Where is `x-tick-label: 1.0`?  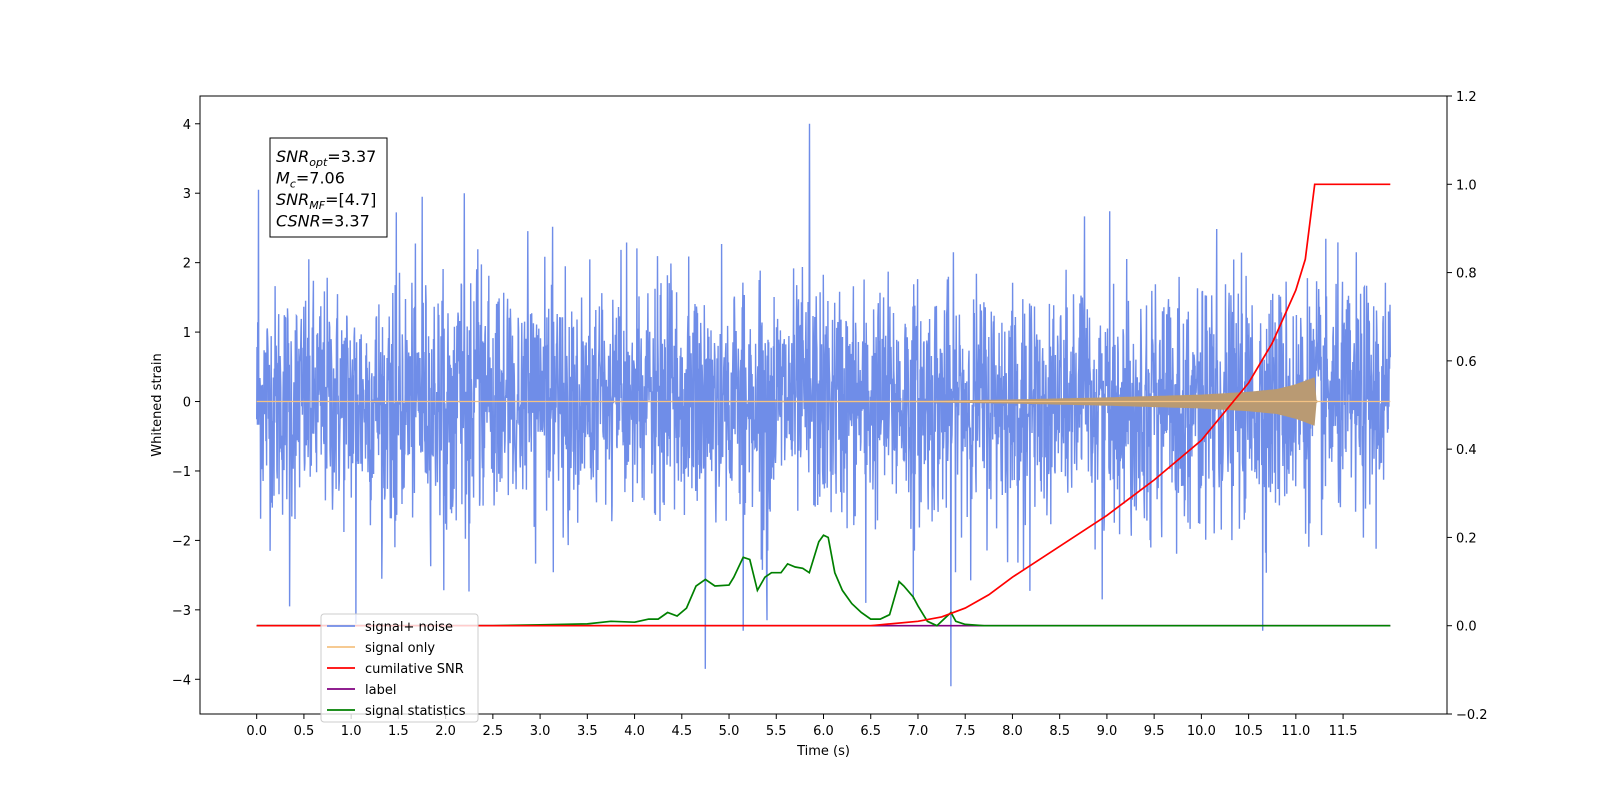
x-tick-label: 1.0 is located at coordinates (351, 731).